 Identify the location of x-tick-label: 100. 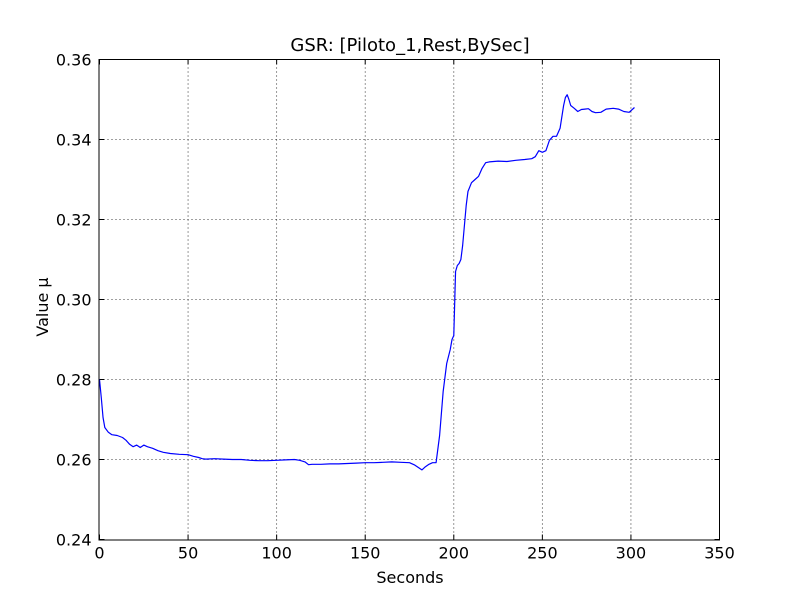
(276, 553).